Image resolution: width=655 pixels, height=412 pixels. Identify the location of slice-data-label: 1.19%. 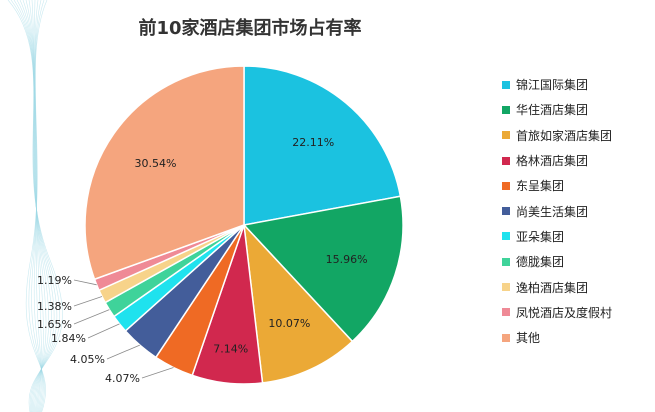
(54, 280).